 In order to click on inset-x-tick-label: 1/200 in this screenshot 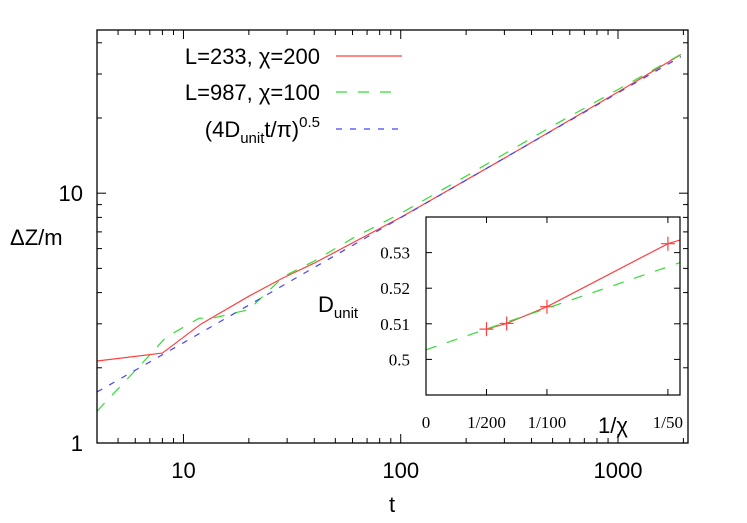, I will do `click(486, 422)`.